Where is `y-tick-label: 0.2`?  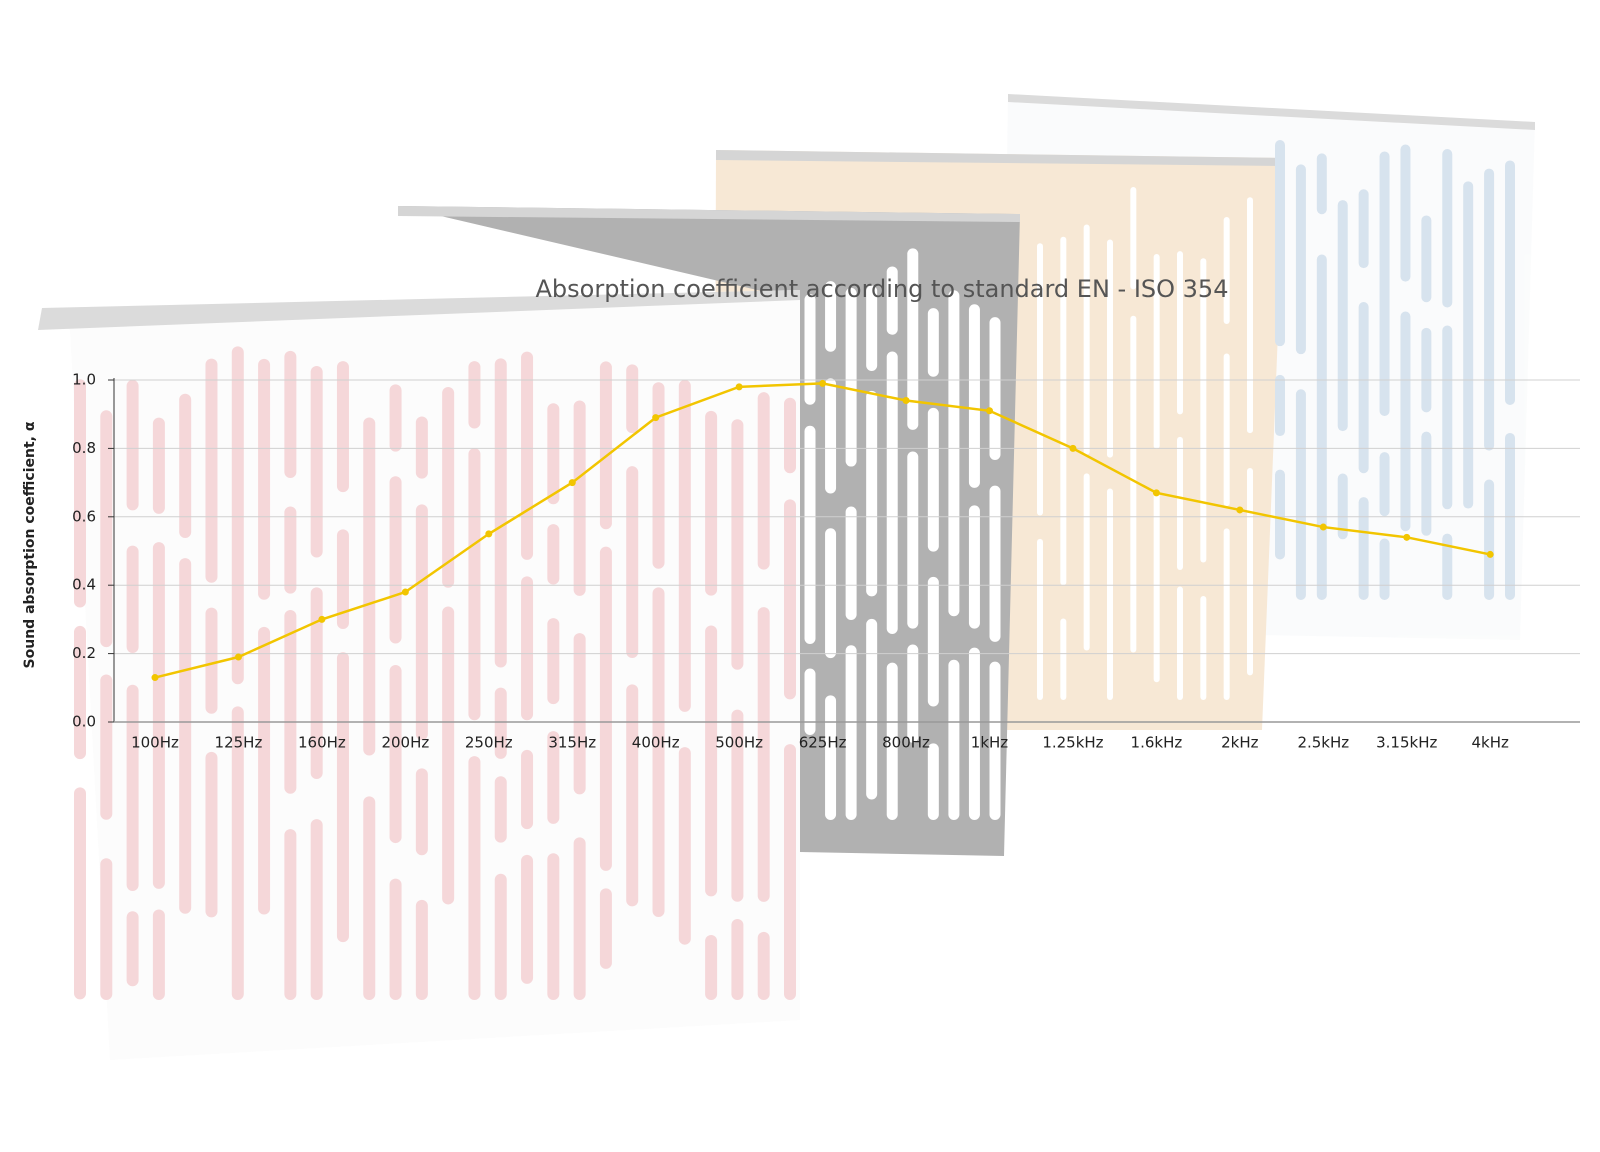
y-tick-label: 0.2 is located at coordinates (84, 653).